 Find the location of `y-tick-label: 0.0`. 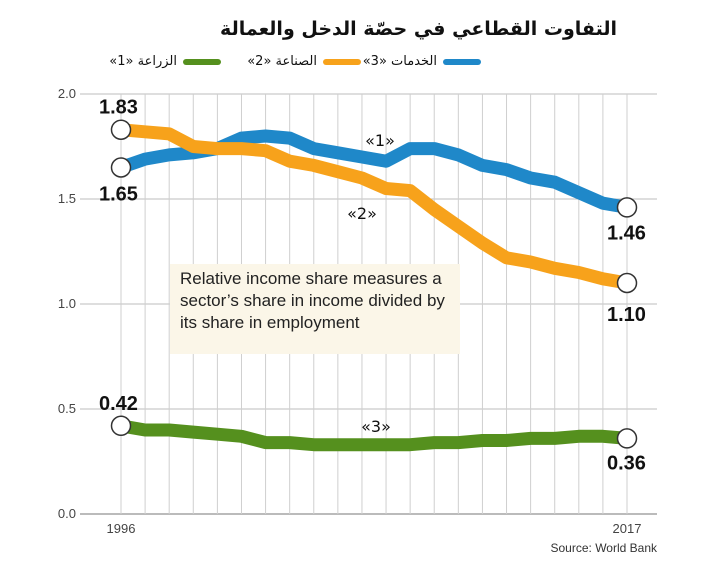

y-tick-label: 0.0 is located at coordinates (67, 513).